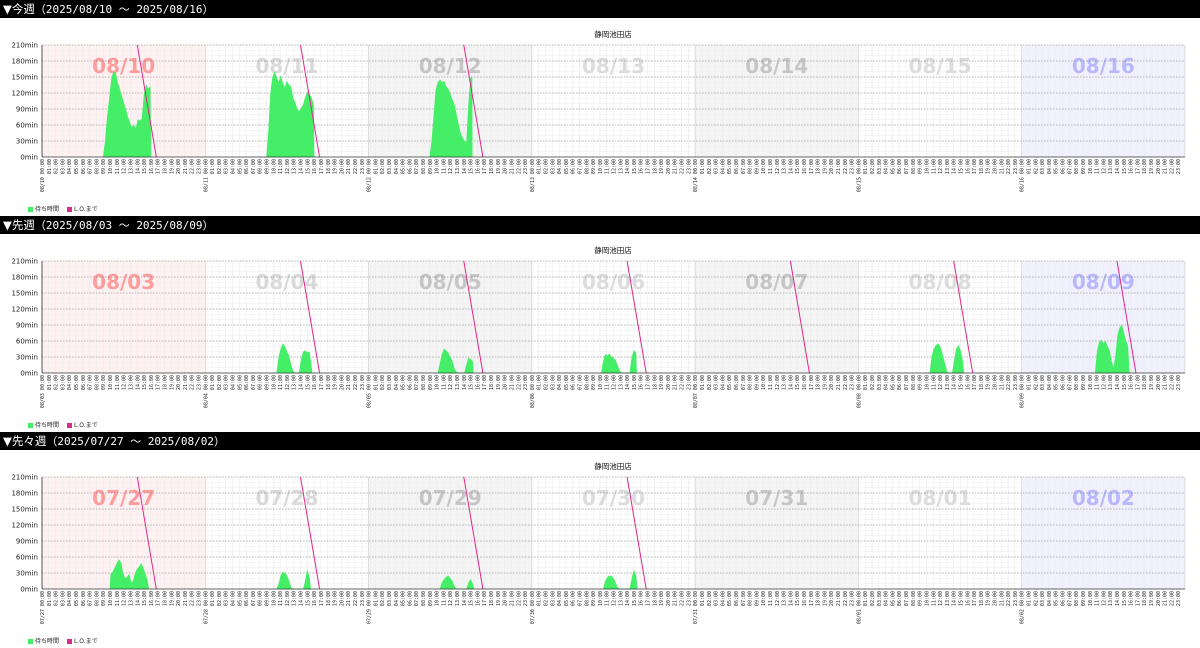 The height and width of the screenshot is (648, 1200). What do you see at coordinates (370, 175) in the screenshot?
I see `x-tick-label: 08/12 00:00` at bounding box center [370, 175].